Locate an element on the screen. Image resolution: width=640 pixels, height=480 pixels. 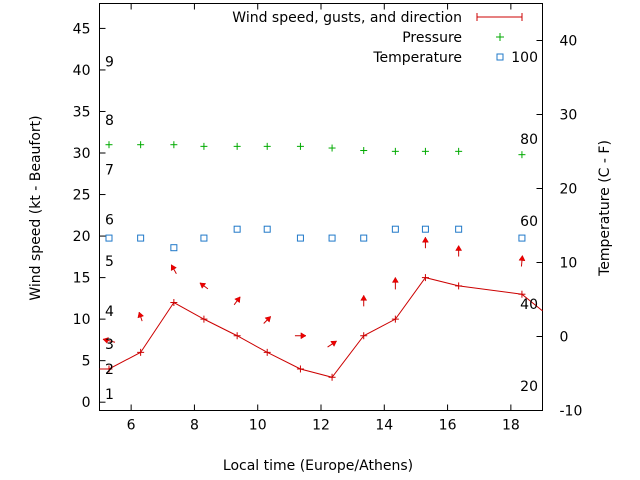
y-axis-right-title: Temperature (C - F) is located at coordinates (605, 208).